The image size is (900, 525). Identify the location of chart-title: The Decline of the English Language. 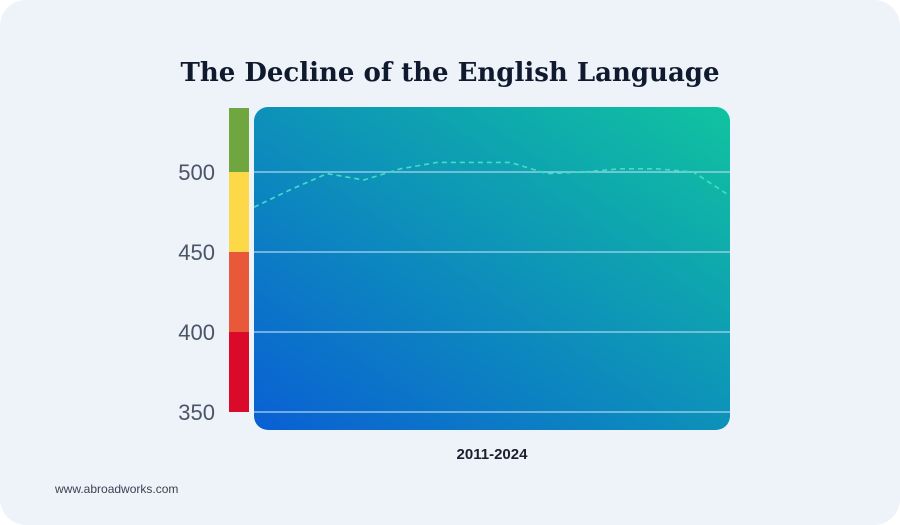
(450, 73).